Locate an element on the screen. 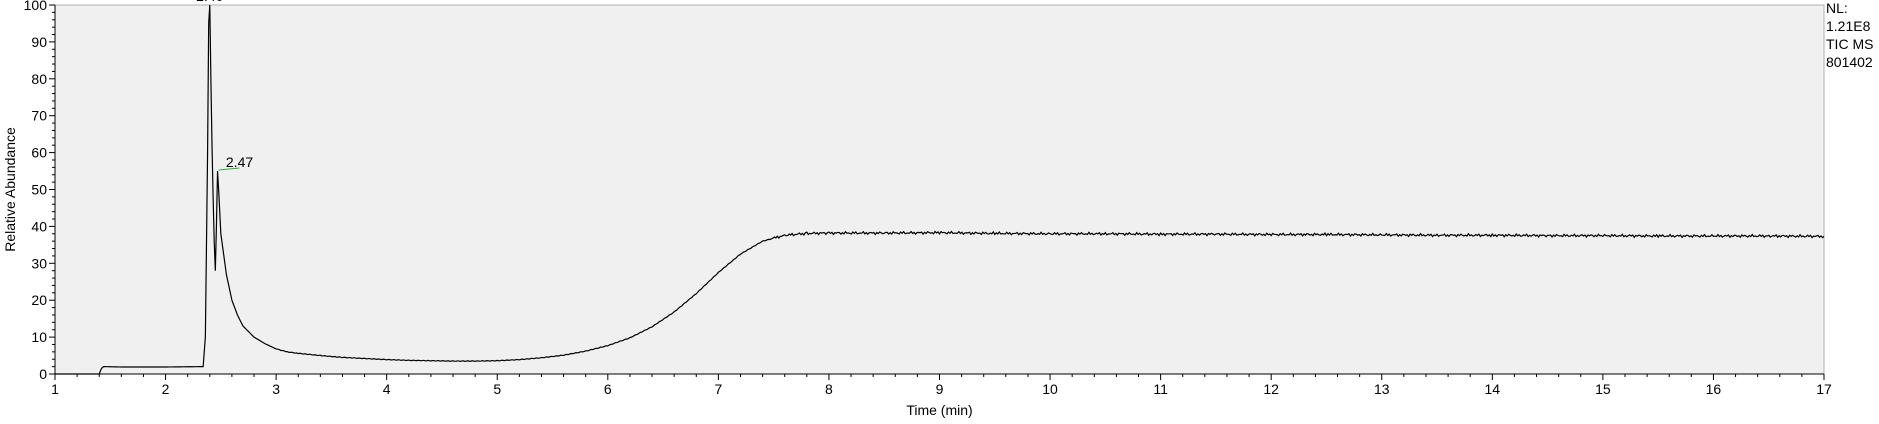 The width and height of the screenshot is (1879, 424). x-tick-label: 12 is located at coordinates (1271, 389).